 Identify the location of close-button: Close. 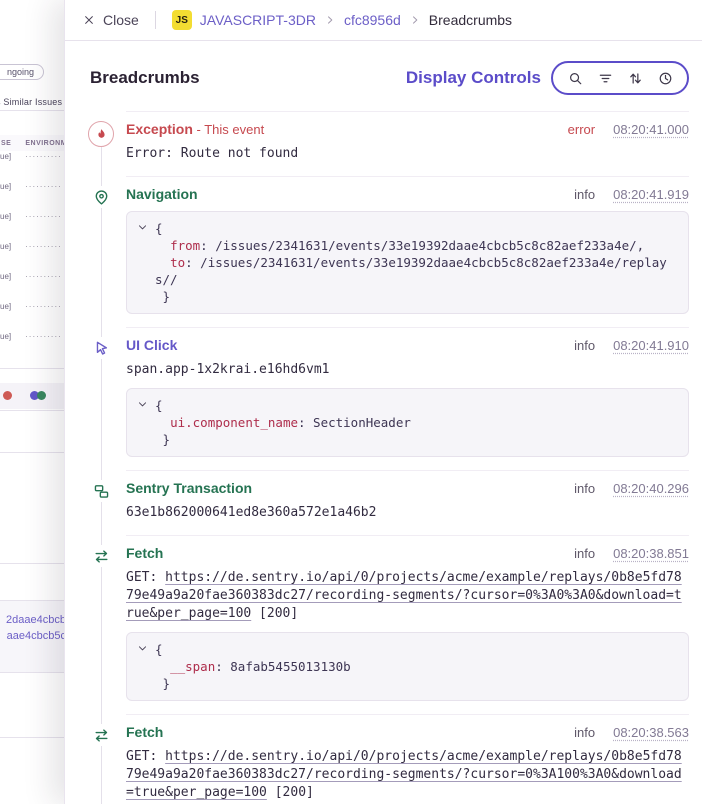
(111, 20).